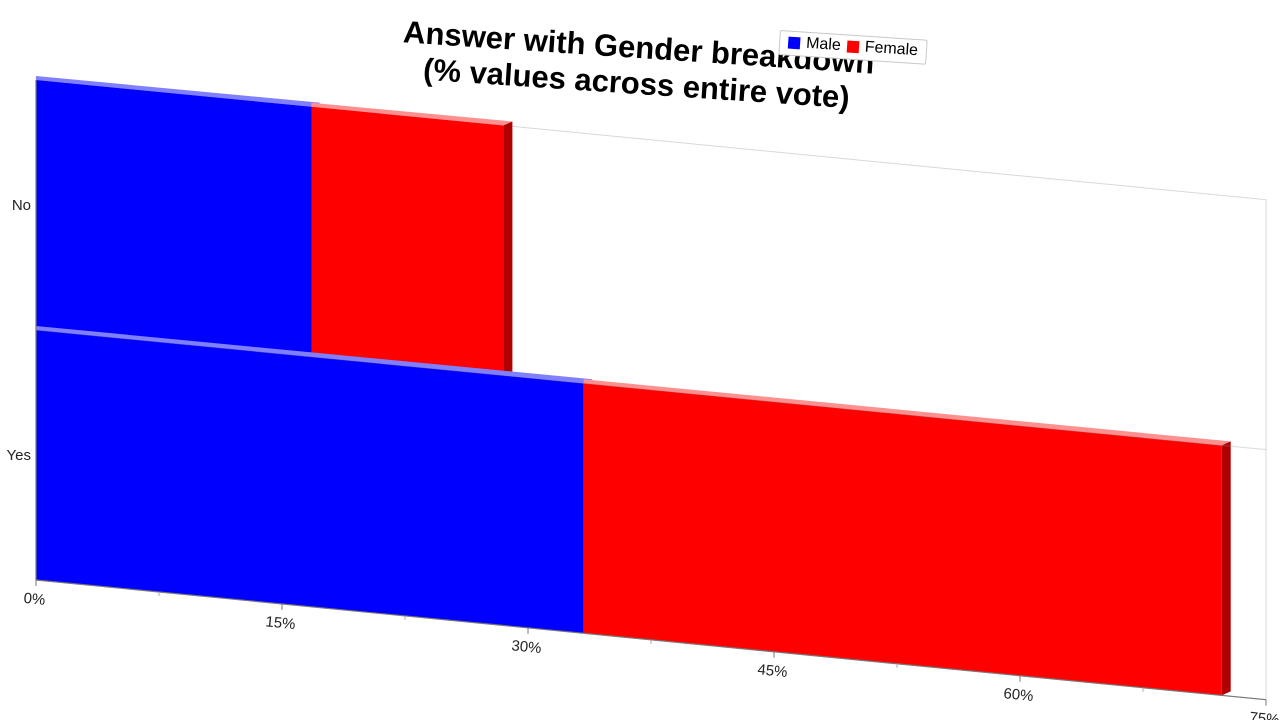 The height and width of the screenshot is (720, 1280). Describe the element at coordinates (178, 91) in the screenshot. I see `bar-top-male-no` at that location.